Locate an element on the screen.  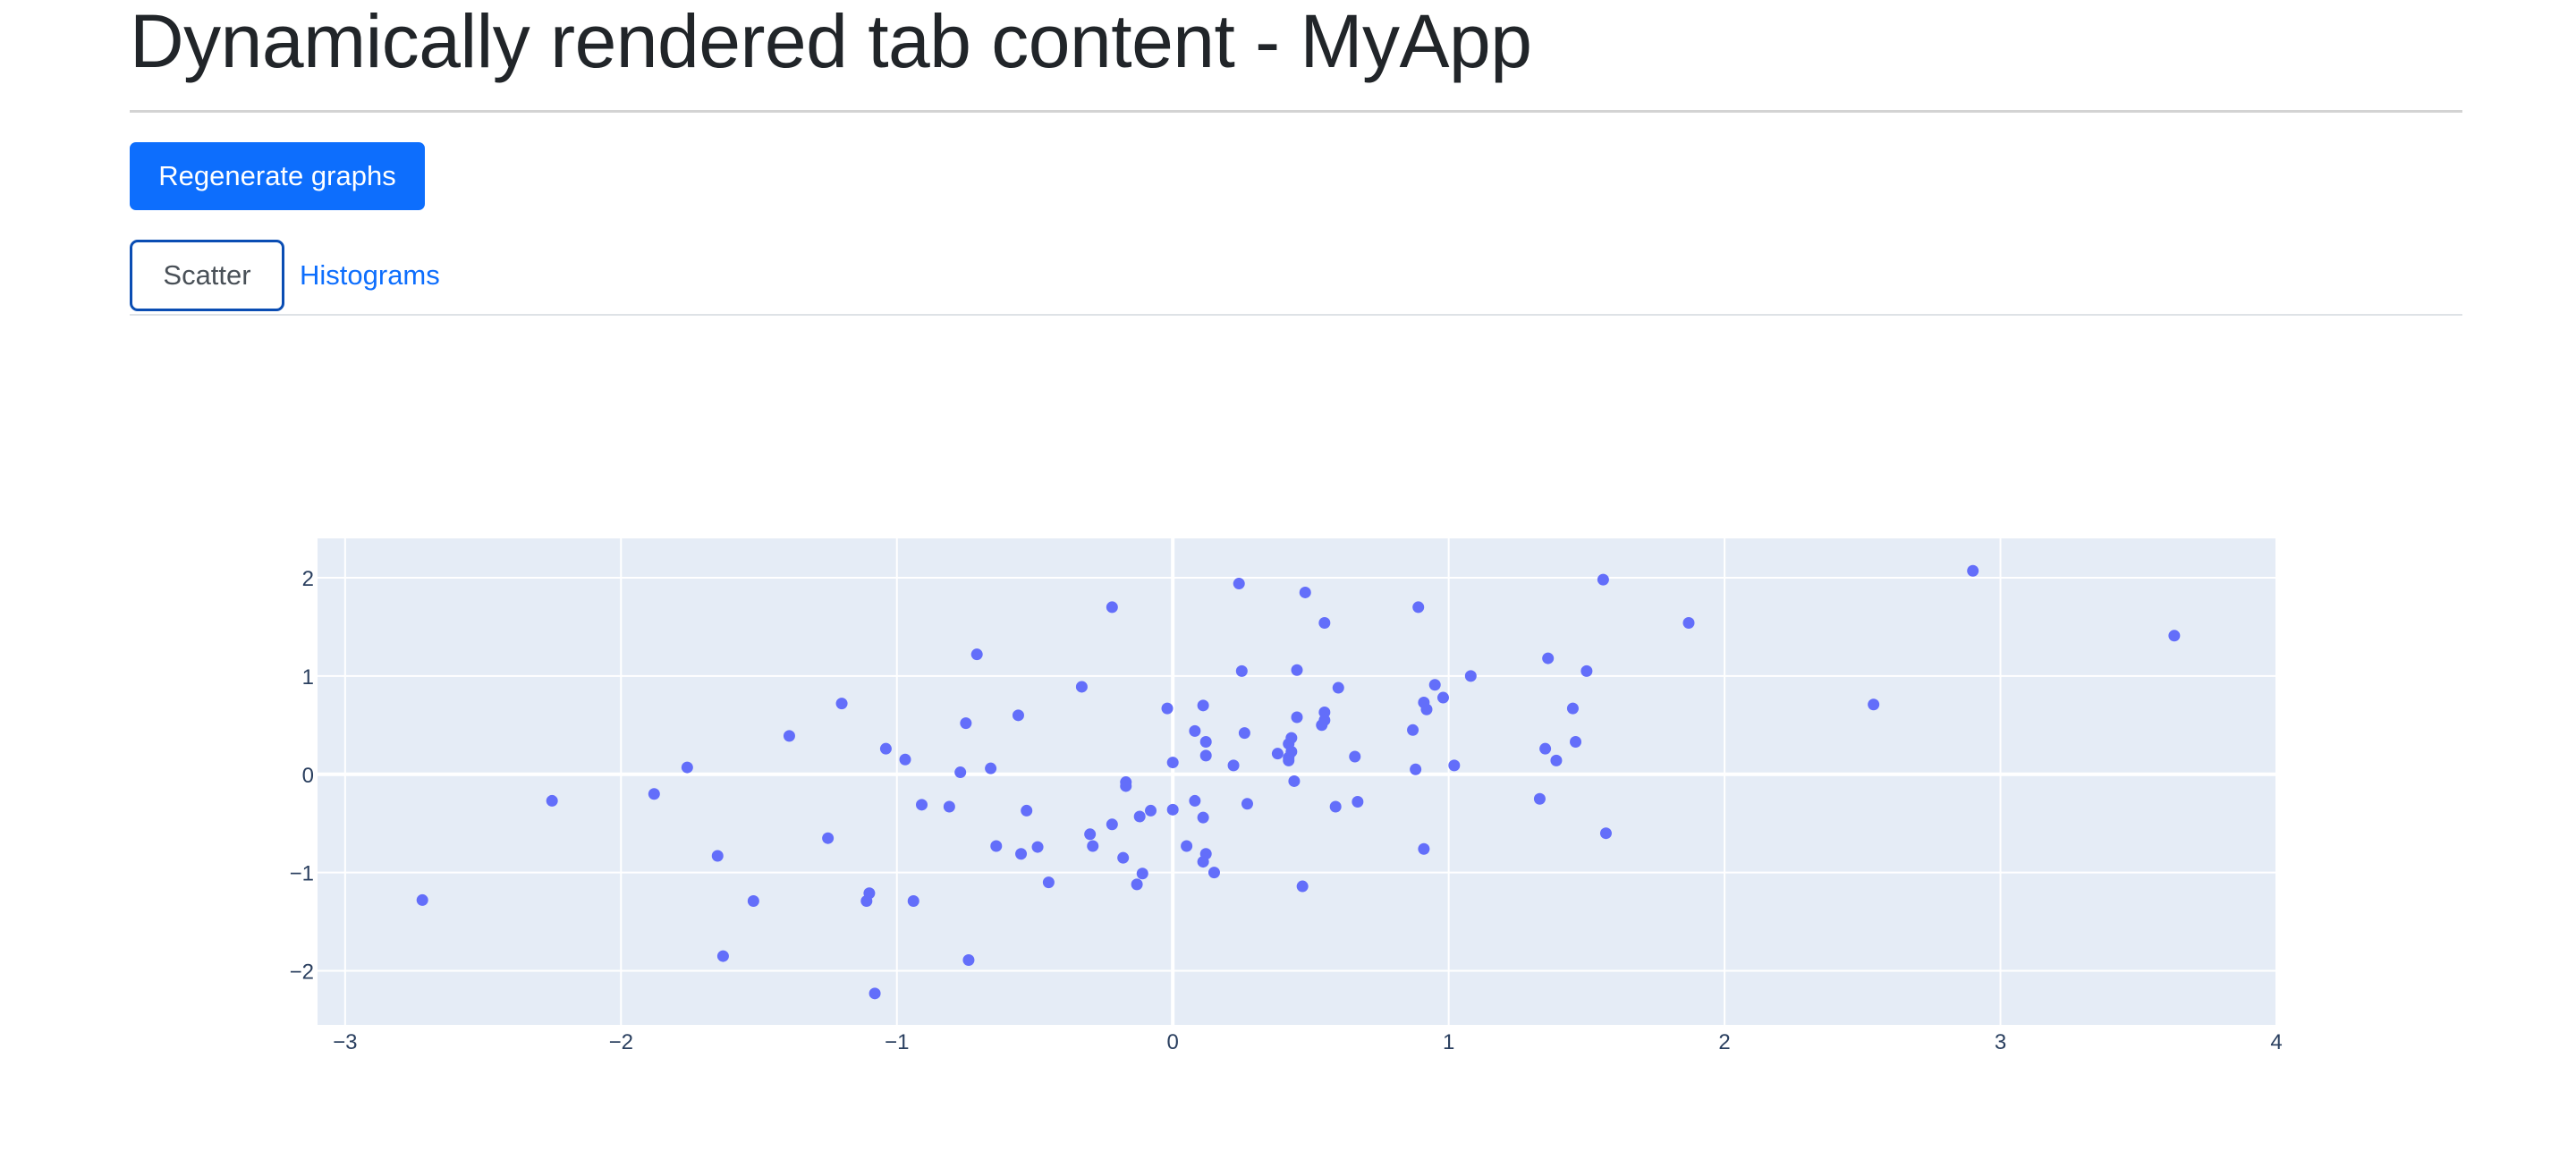
tab-scatter: Scatter is located at coordinates (207, 275).